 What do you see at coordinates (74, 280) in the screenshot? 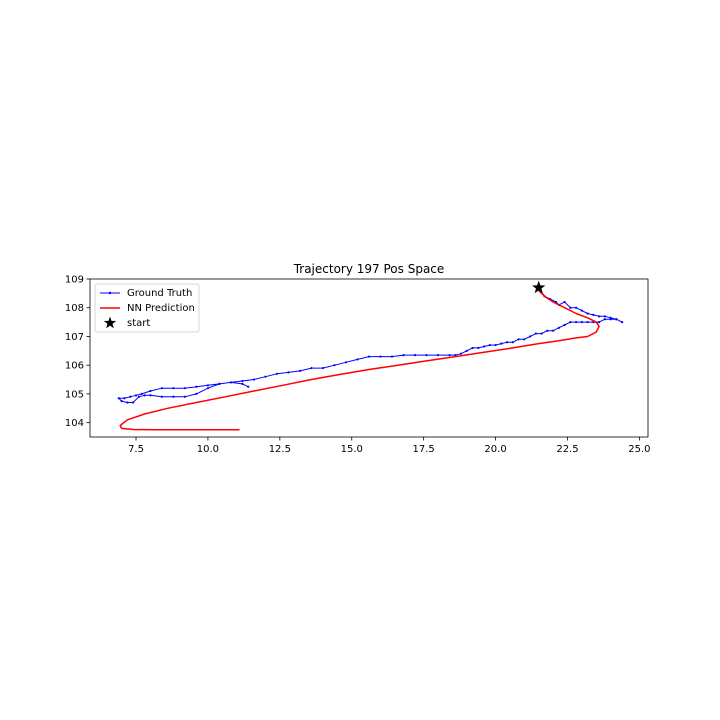
I see `y-tick-label: 109` at bounding box center [74, 280].